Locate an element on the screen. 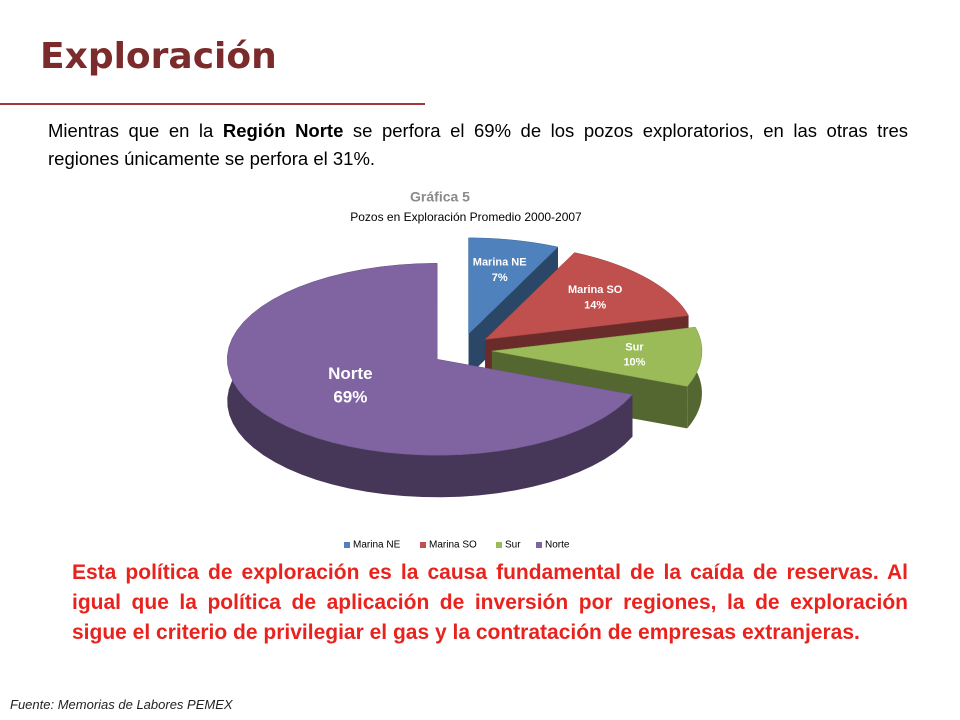  legend-label: Norte is located at coordinates (557, 545).